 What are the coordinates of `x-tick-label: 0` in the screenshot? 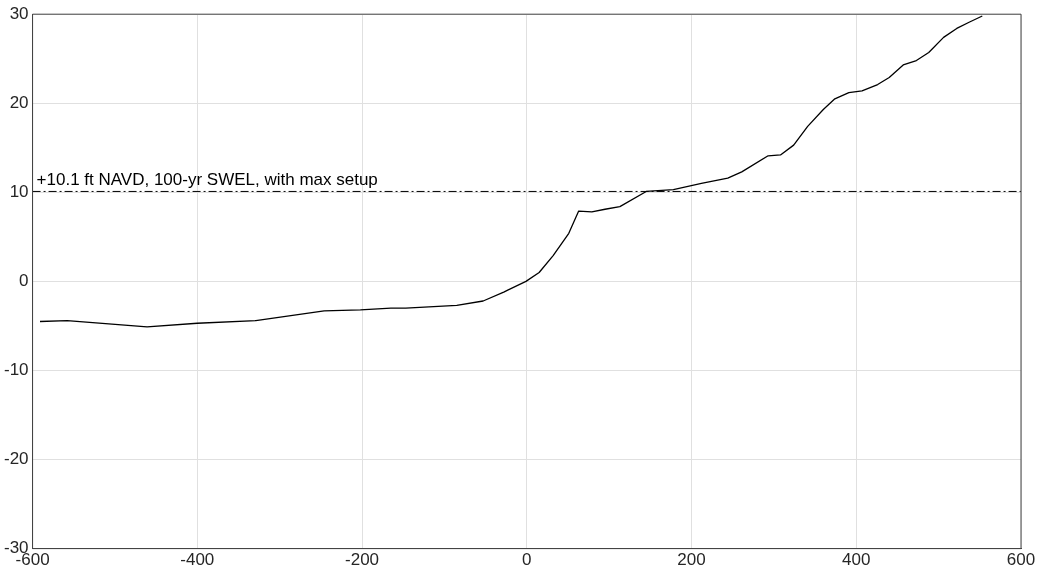 It's located at (527, 560).